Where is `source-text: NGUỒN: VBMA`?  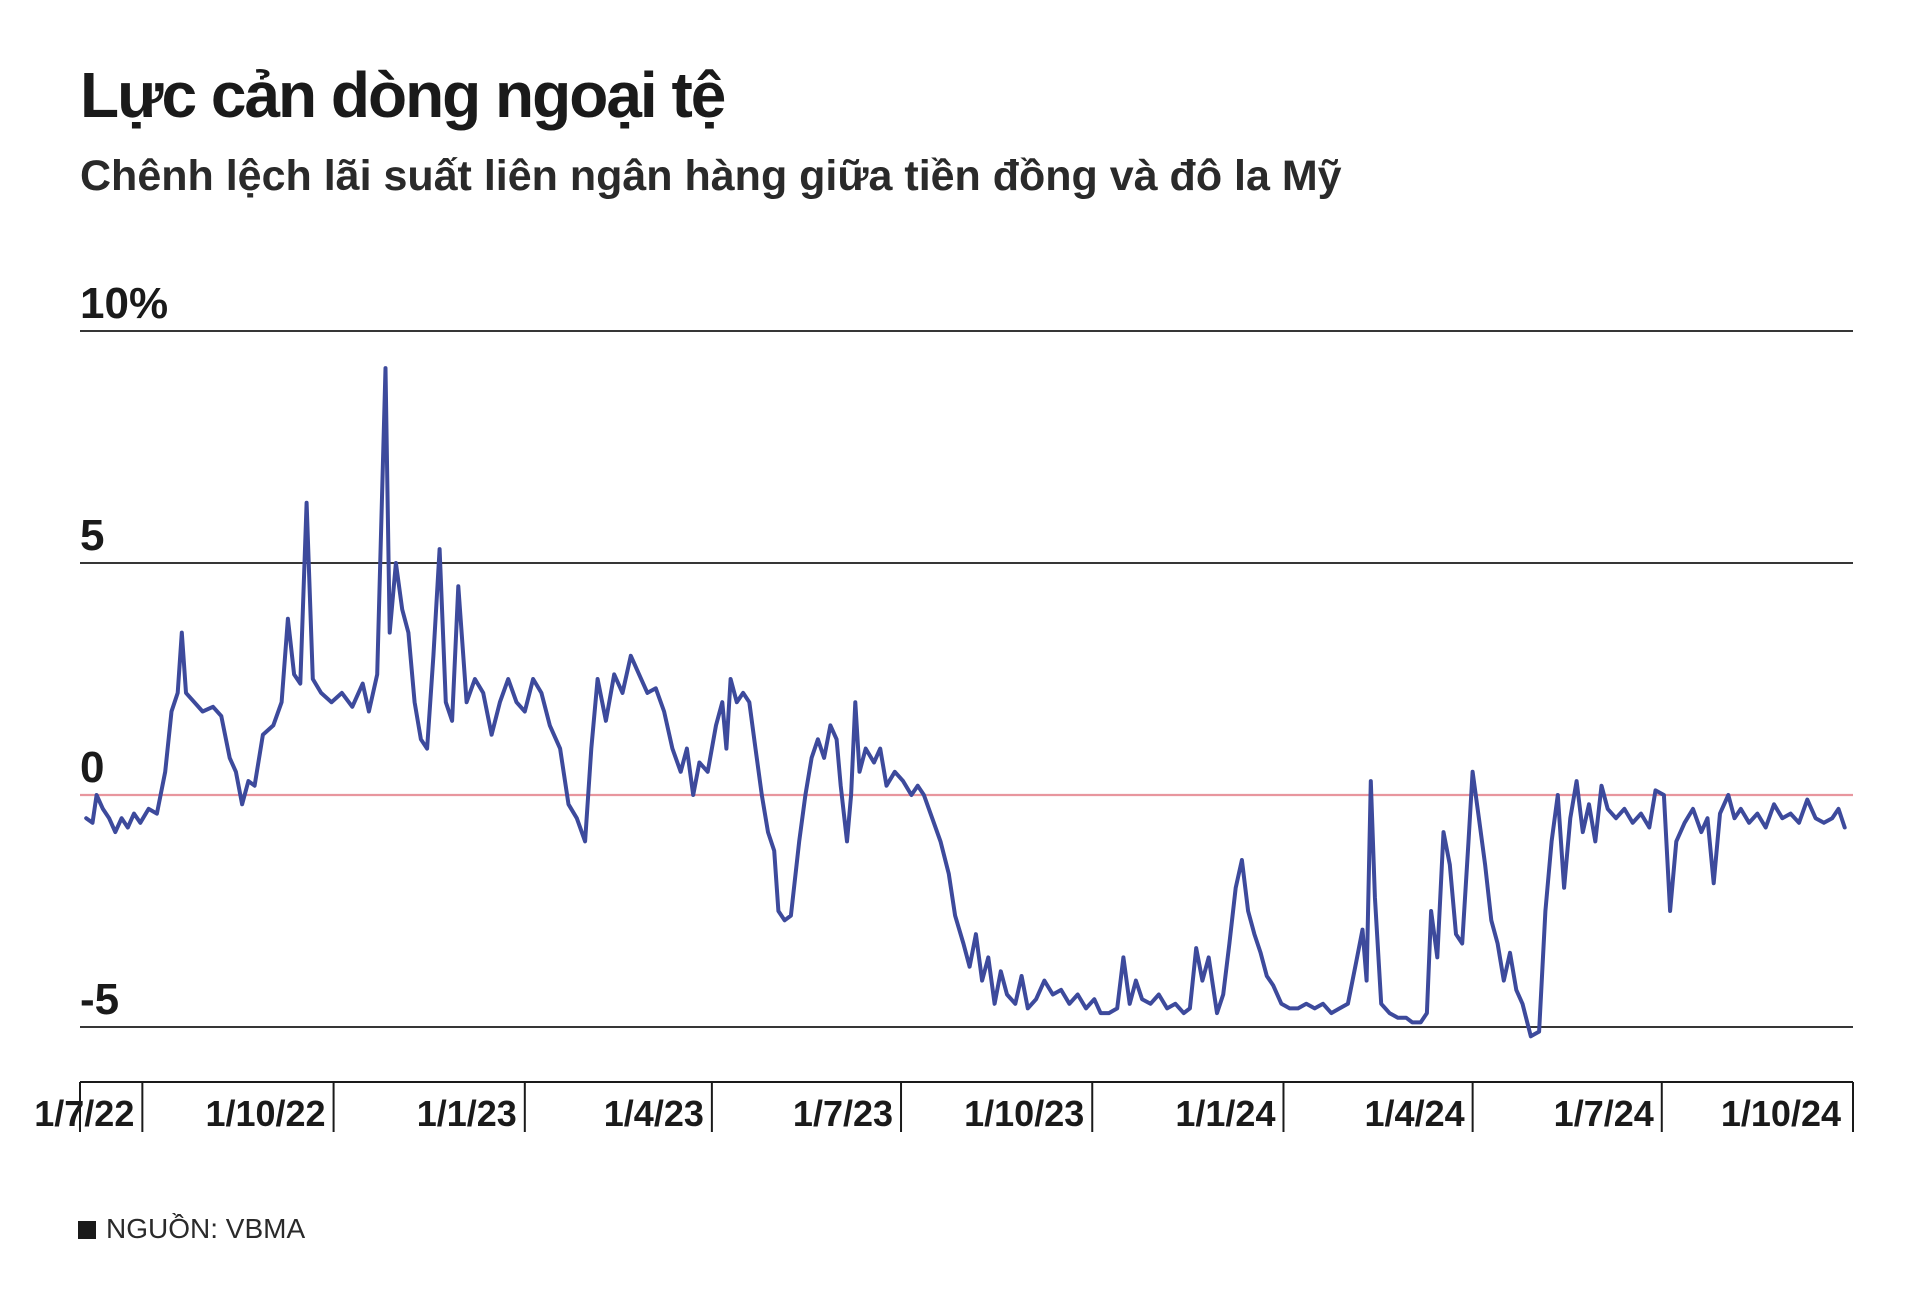
source-text: NGUỒN: VBMA is located at coordinates (206, 1228).